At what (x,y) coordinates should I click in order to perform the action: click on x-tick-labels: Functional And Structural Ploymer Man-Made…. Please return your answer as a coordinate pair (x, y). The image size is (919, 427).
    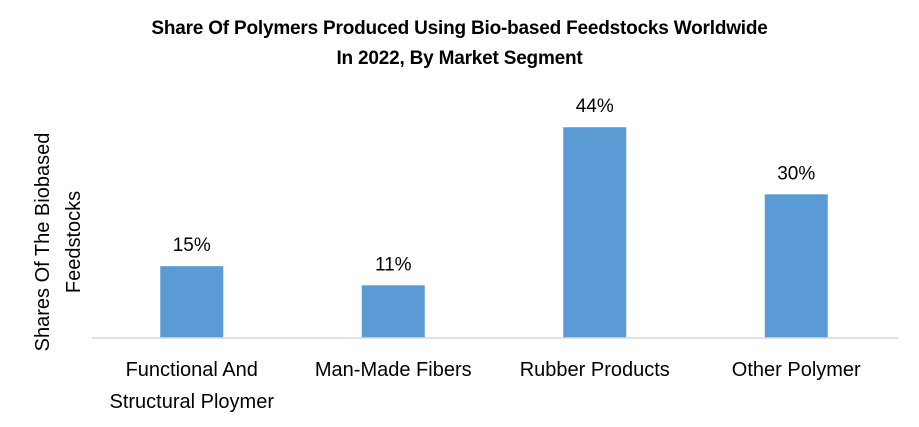
    Looking at the image, I should click on (486, 386).